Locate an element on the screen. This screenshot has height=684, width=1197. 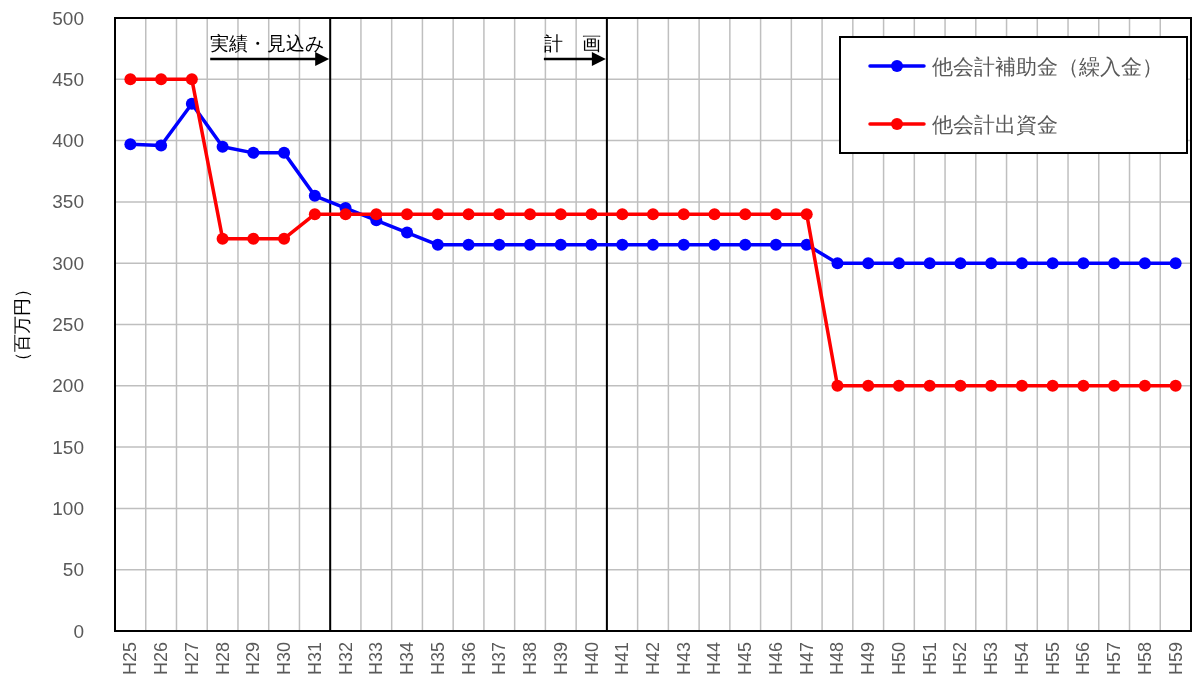
x-tick-label: H55 is located at coordinates (1052, 659).